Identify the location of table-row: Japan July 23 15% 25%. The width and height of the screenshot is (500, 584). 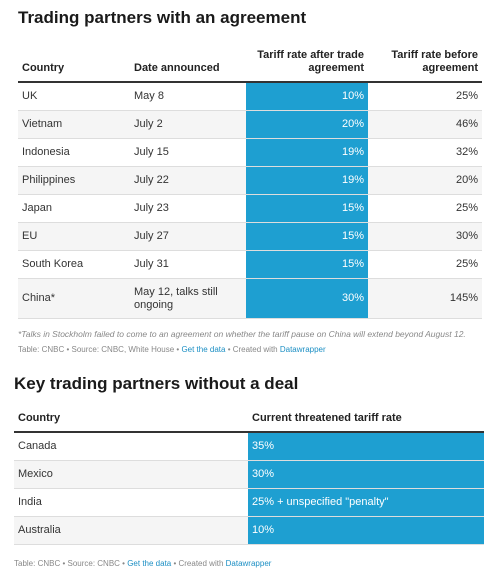
(250, 208).